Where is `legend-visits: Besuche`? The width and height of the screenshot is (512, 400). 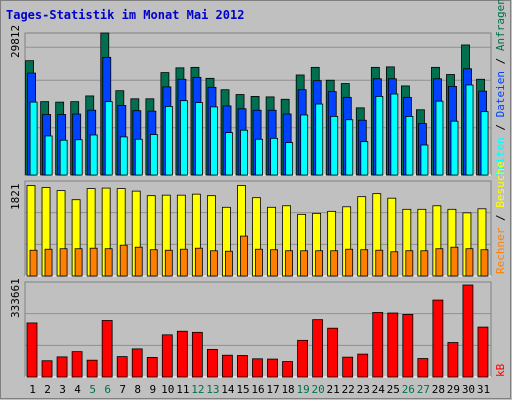 legend-visits: Besuche is located at coordinates (500, 184).